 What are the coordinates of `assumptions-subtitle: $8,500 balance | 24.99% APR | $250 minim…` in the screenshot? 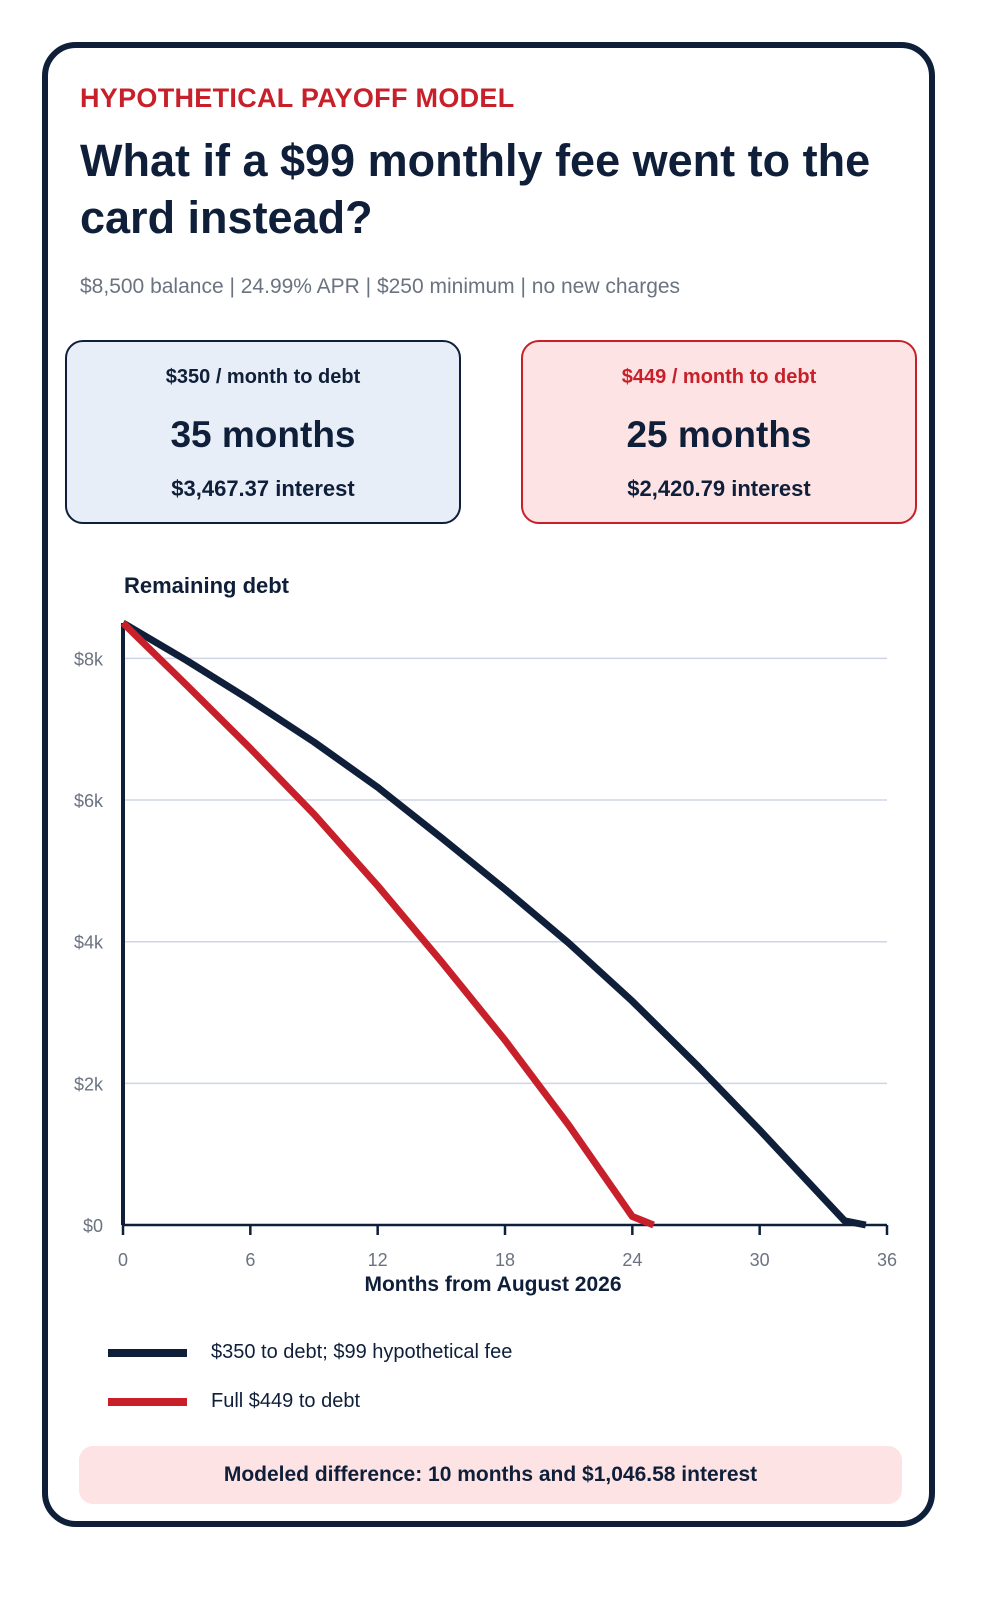 It's located at (380, 286).